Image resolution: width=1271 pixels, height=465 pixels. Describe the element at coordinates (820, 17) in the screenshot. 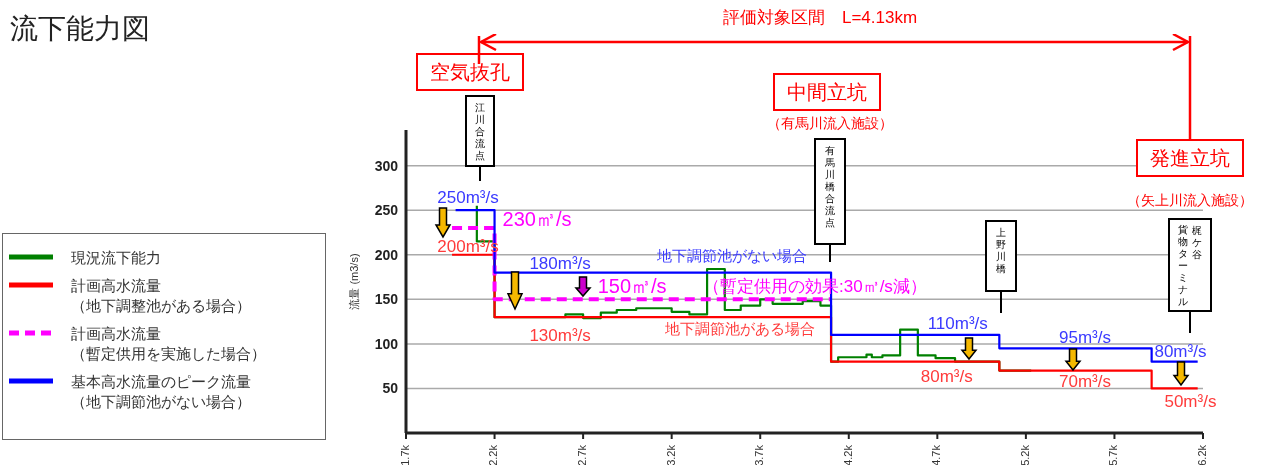

I see `text: 評価対象区間 L=4.13km` at that location.